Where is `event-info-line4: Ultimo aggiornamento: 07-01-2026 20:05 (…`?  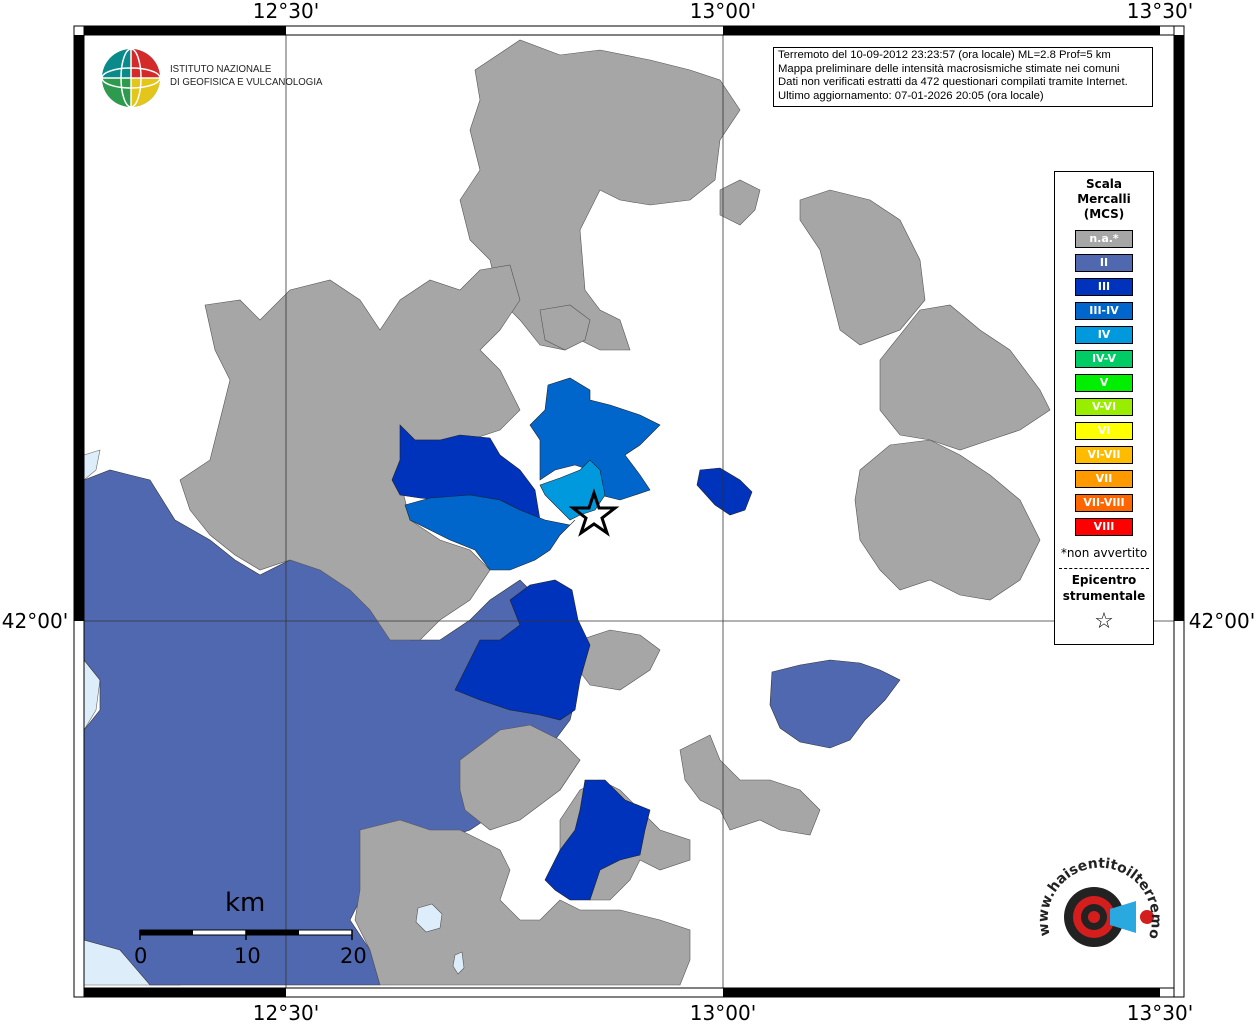 event-info-line4: Ultimo aggiornamento: 07-01-2026 20:05 (… is located at coordinates (911, 95).